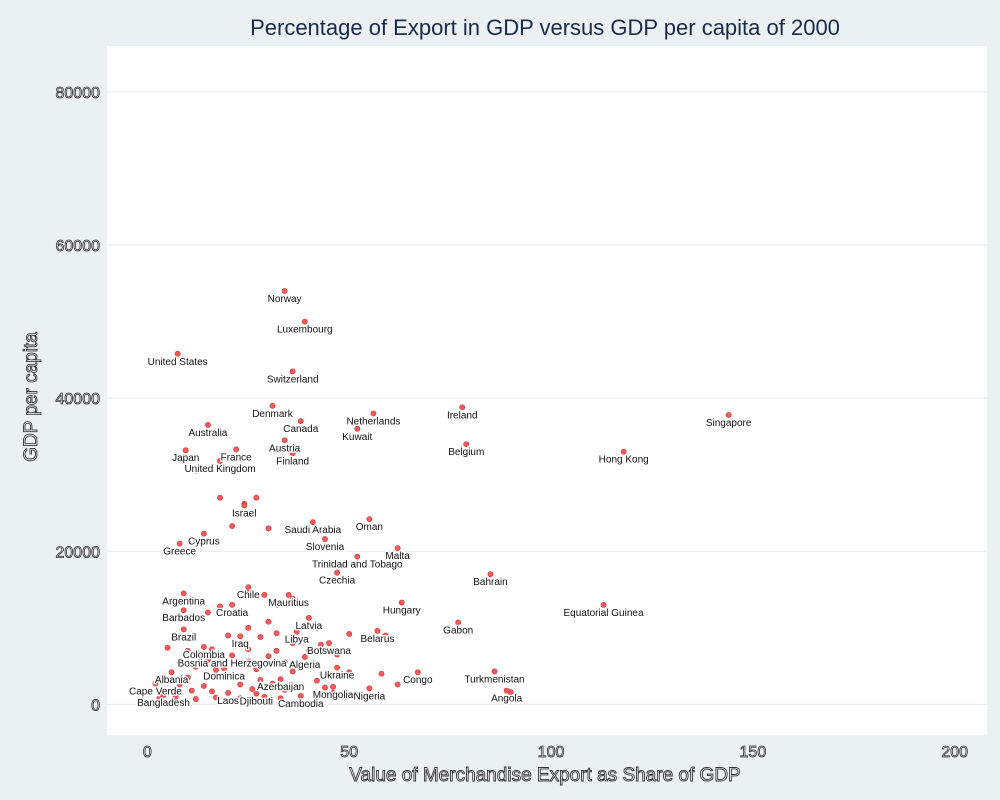  Describe the element at coordinates (313, 530) in the screenshot. I see `point-label: Saudi Arabia` at that location.